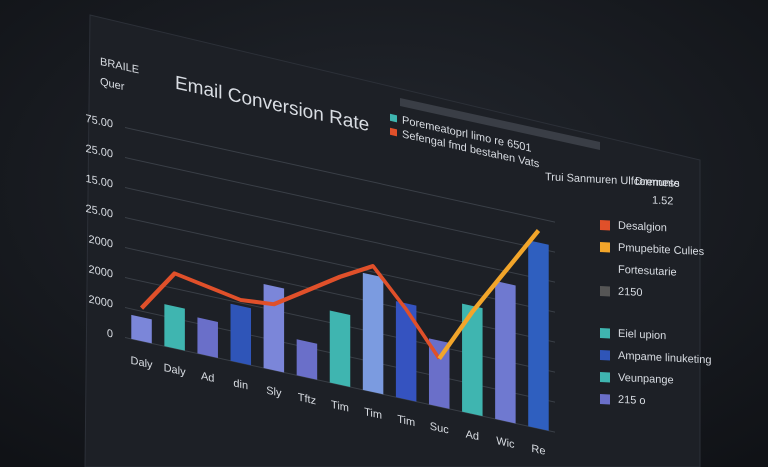 The image size is (768, 467). I want to click on legend-bar, so click(500, 123).